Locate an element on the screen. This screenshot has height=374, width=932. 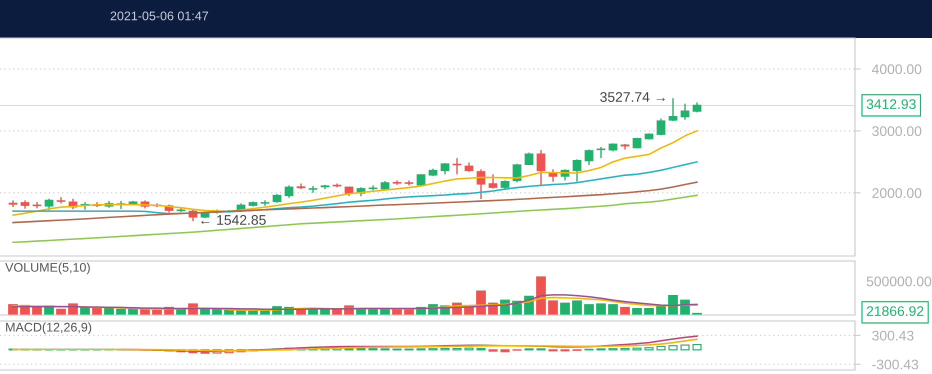
y-tick-label: 4000.00 is located at coordinates (897, 69).